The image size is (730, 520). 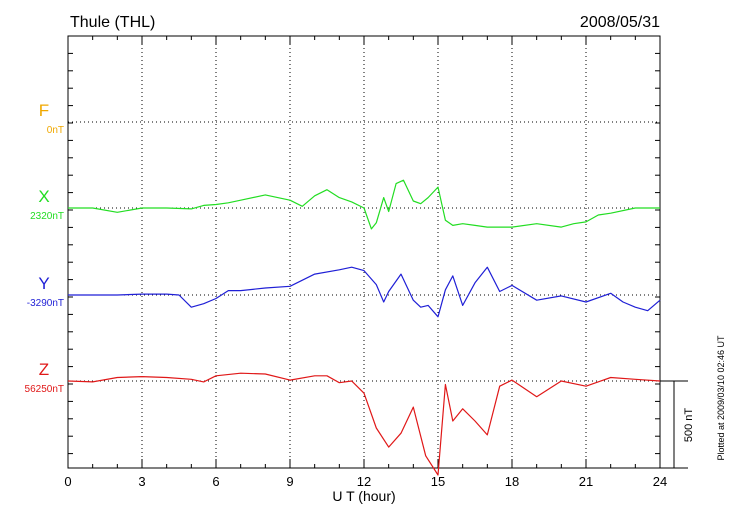 I want to click on x-tick-label: 21, so click(x=586, y=481).